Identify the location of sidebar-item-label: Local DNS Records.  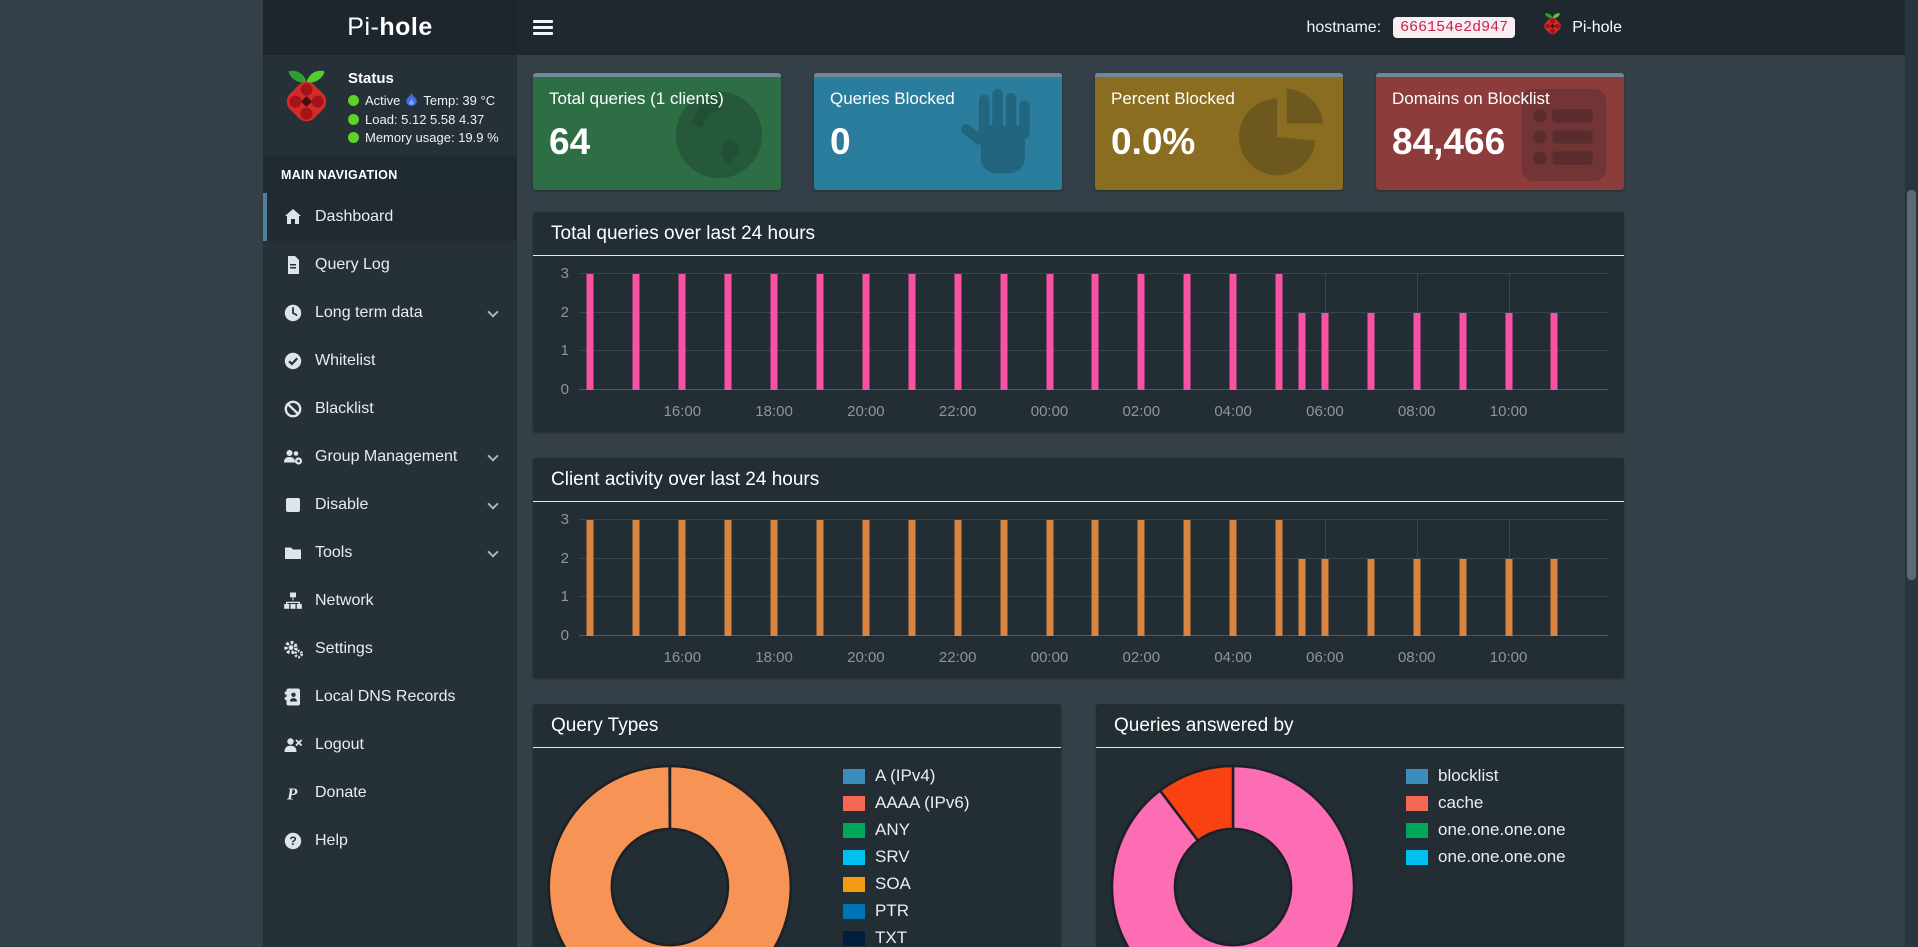
(385, 696).